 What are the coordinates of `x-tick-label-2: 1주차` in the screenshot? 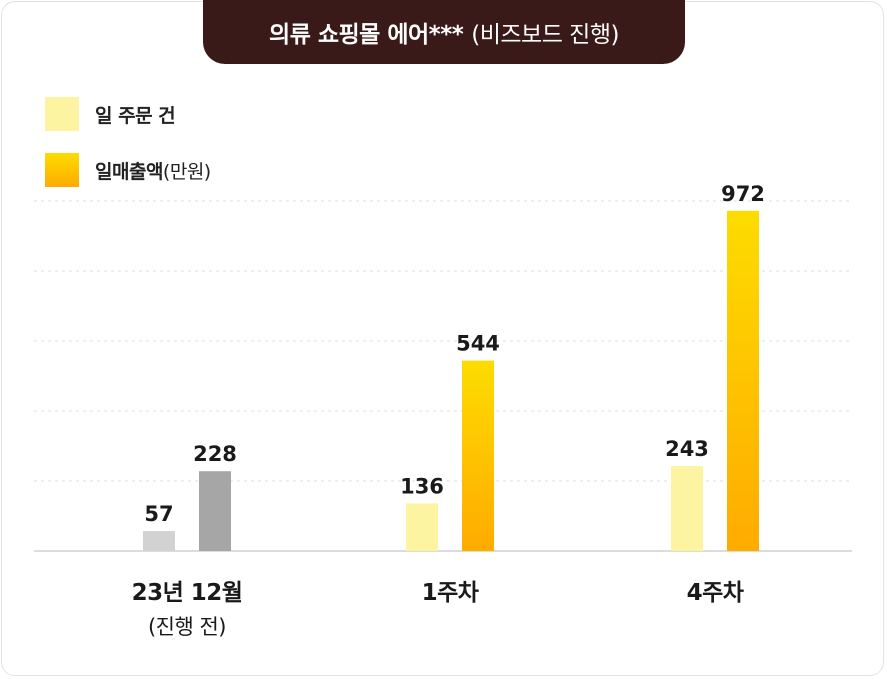 It's located at (450, 590).